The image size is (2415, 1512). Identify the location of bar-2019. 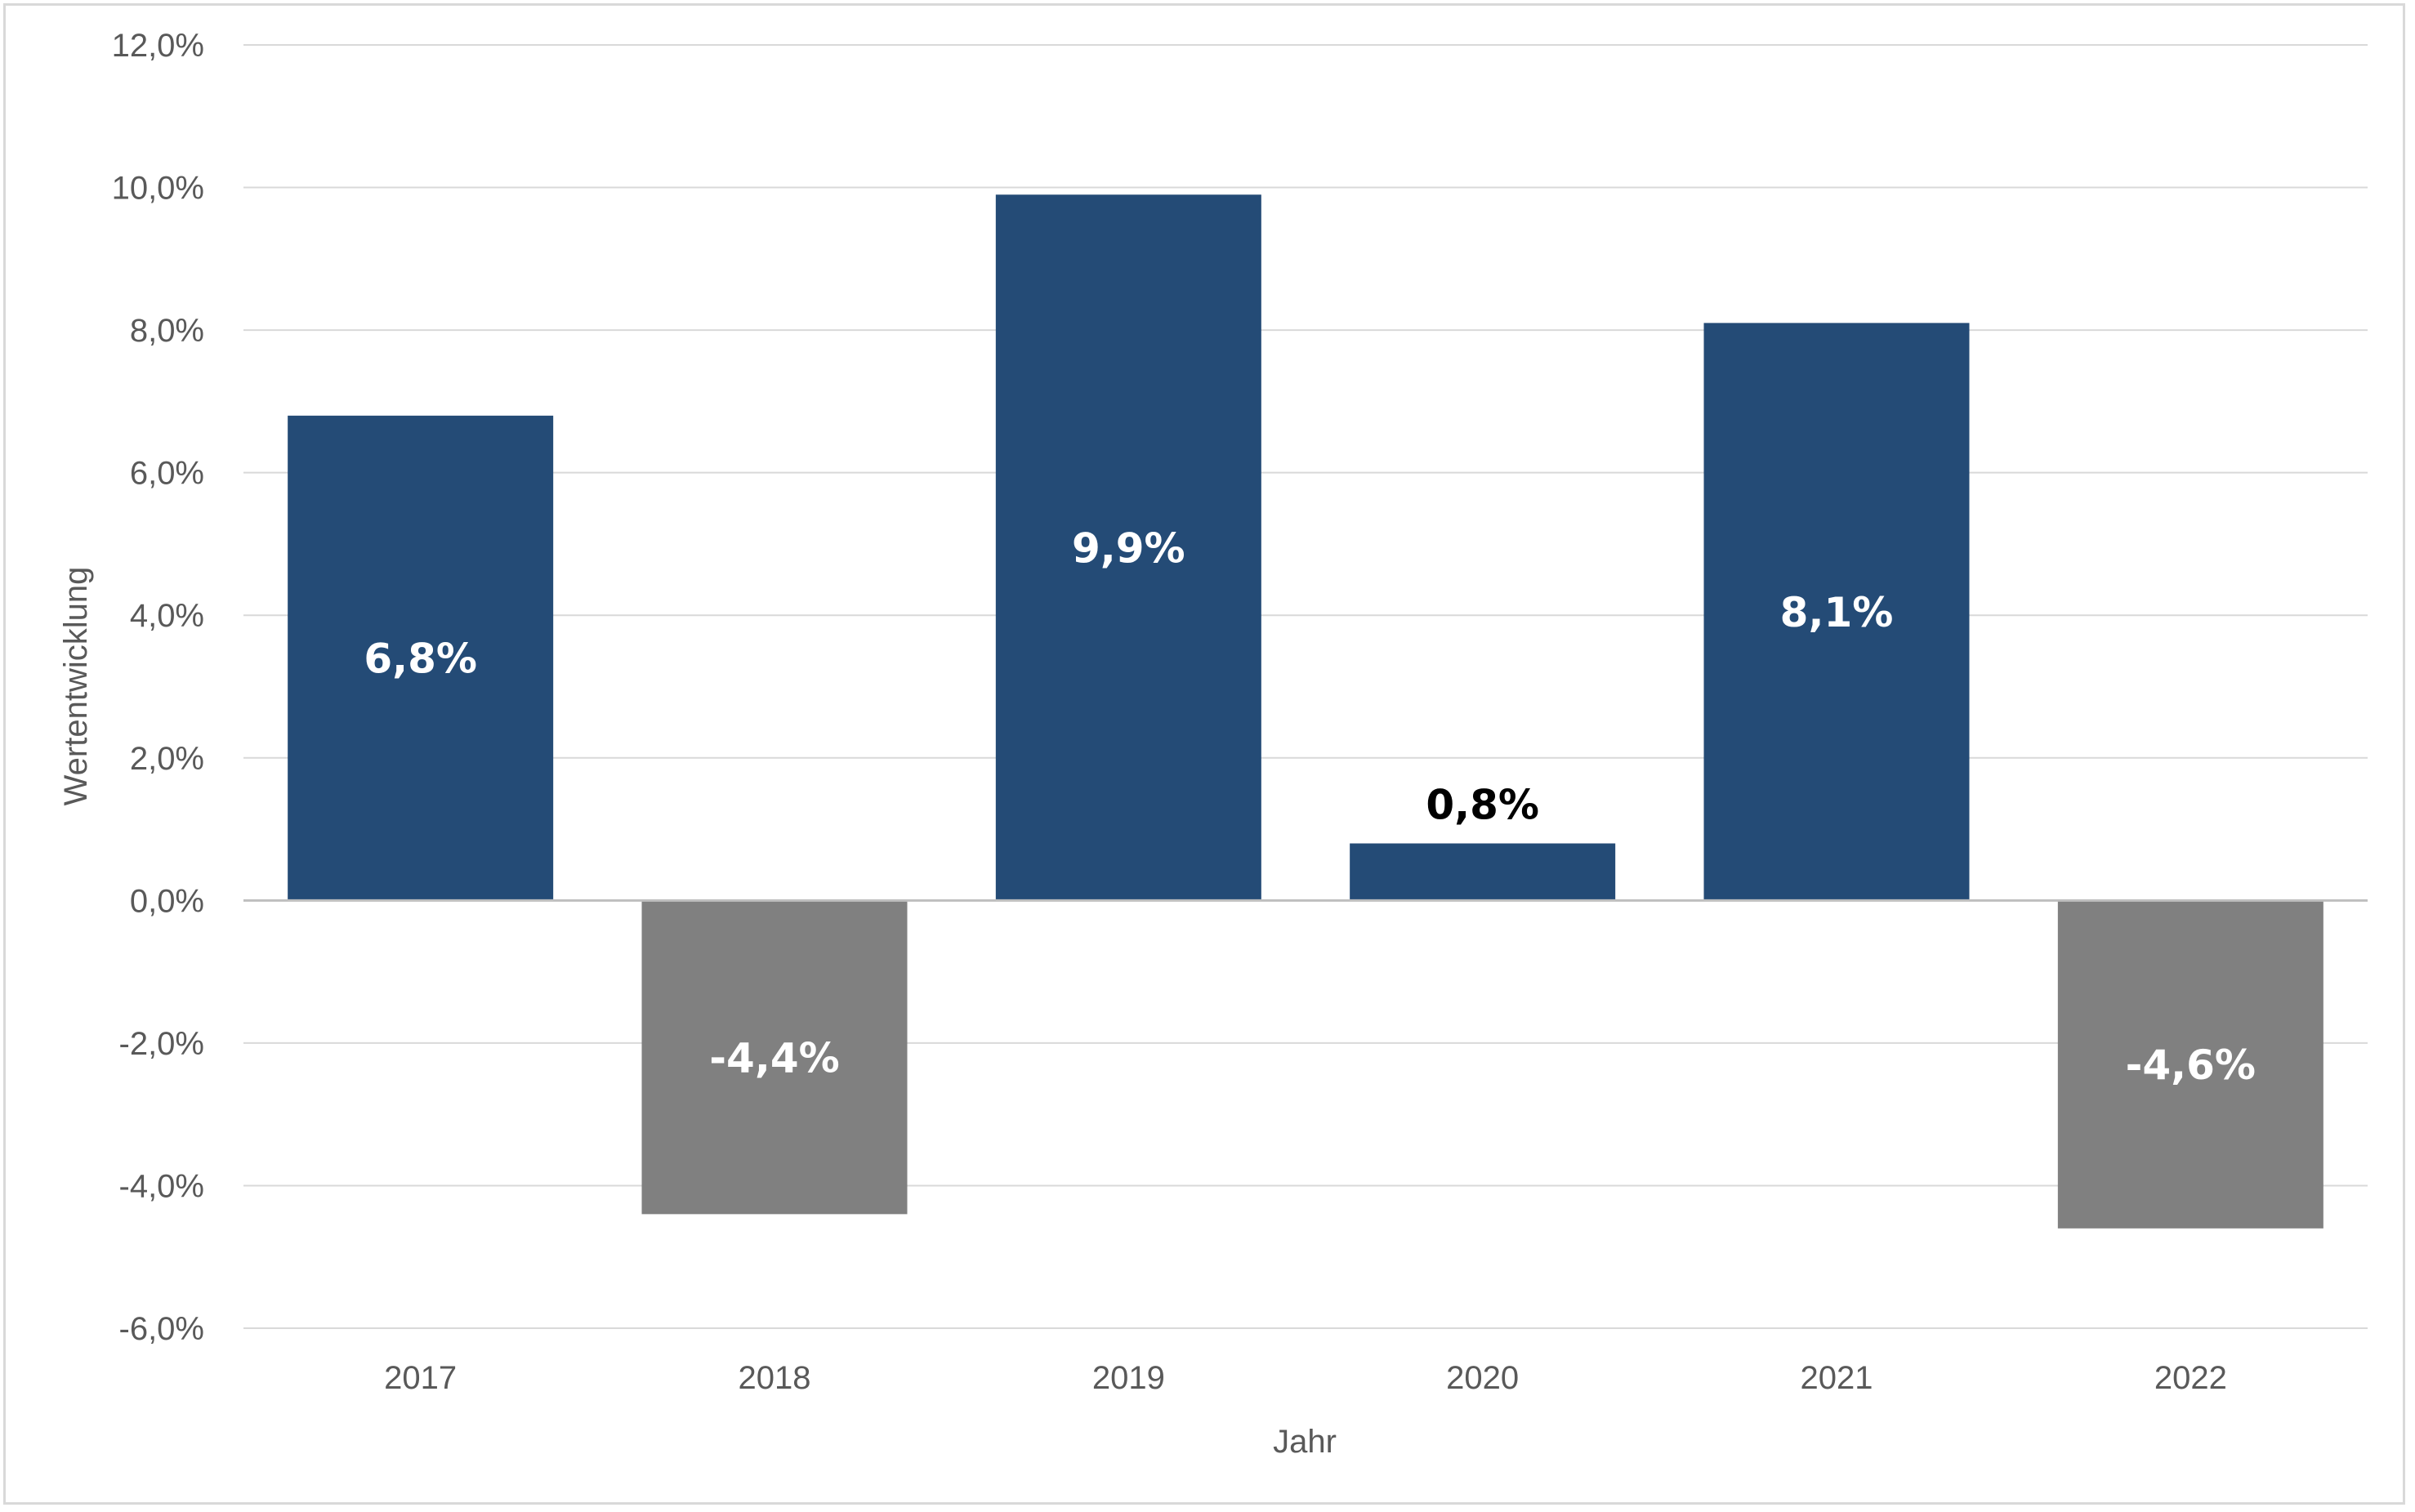
(1128, 548).